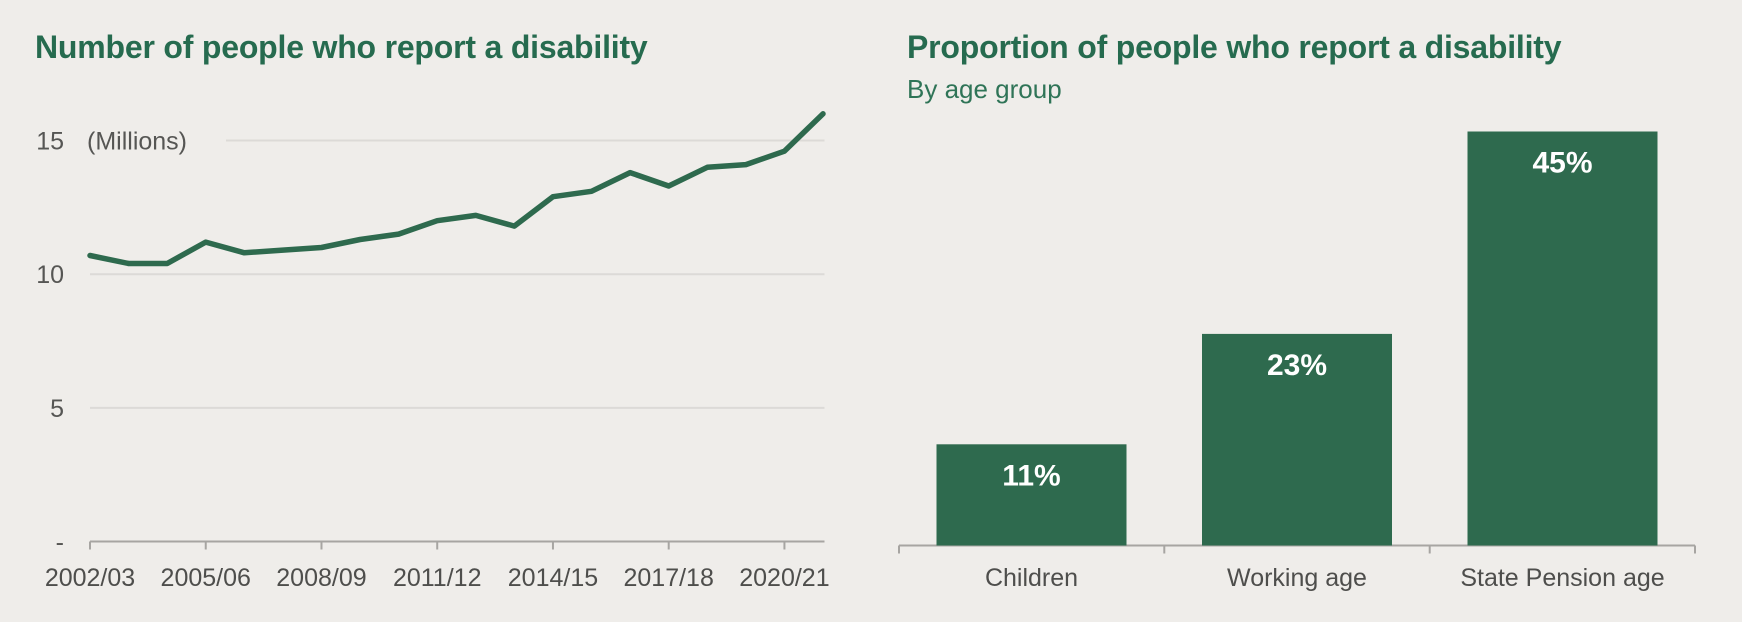  I want to click on bar-chart-subtitle: By age group, so click(984, 89).